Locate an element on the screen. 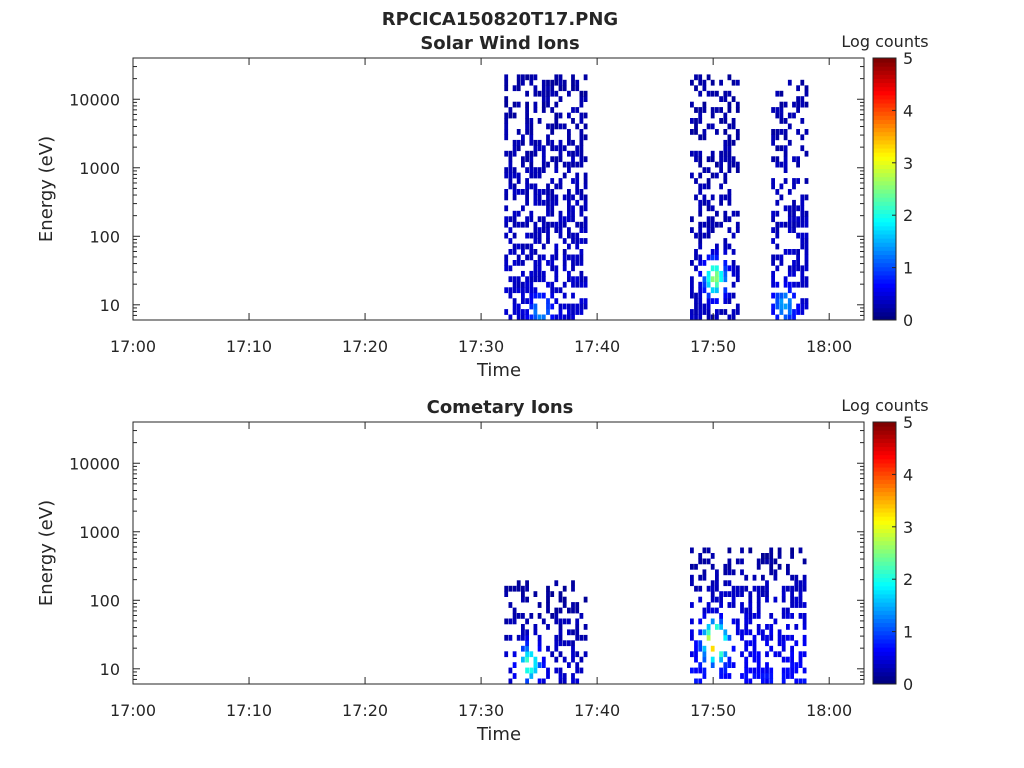 This screenshot has height=768, width=1024. cometary-title: Cometary Ions is located at coordinates (500, 407).